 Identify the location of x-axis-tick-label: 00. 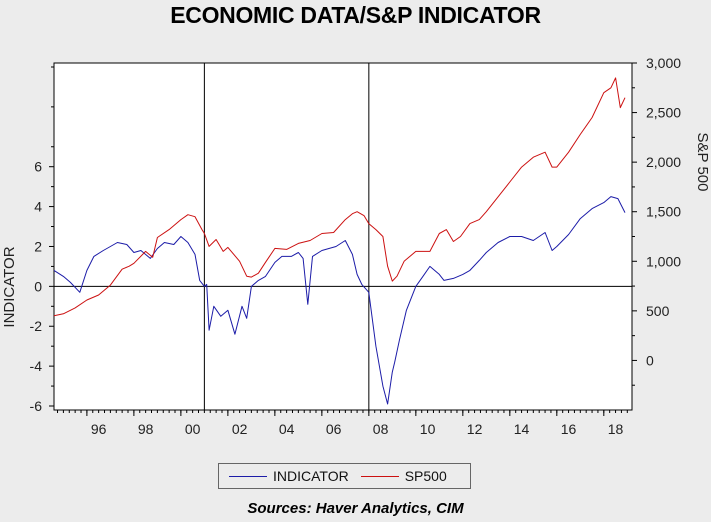
(193, 429).